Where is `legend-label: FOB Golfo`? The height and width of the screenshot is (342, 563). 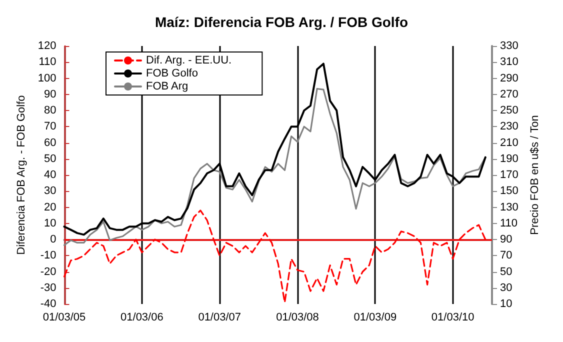
legend-label: FOB Golfo is located at coordinates (172, 74).